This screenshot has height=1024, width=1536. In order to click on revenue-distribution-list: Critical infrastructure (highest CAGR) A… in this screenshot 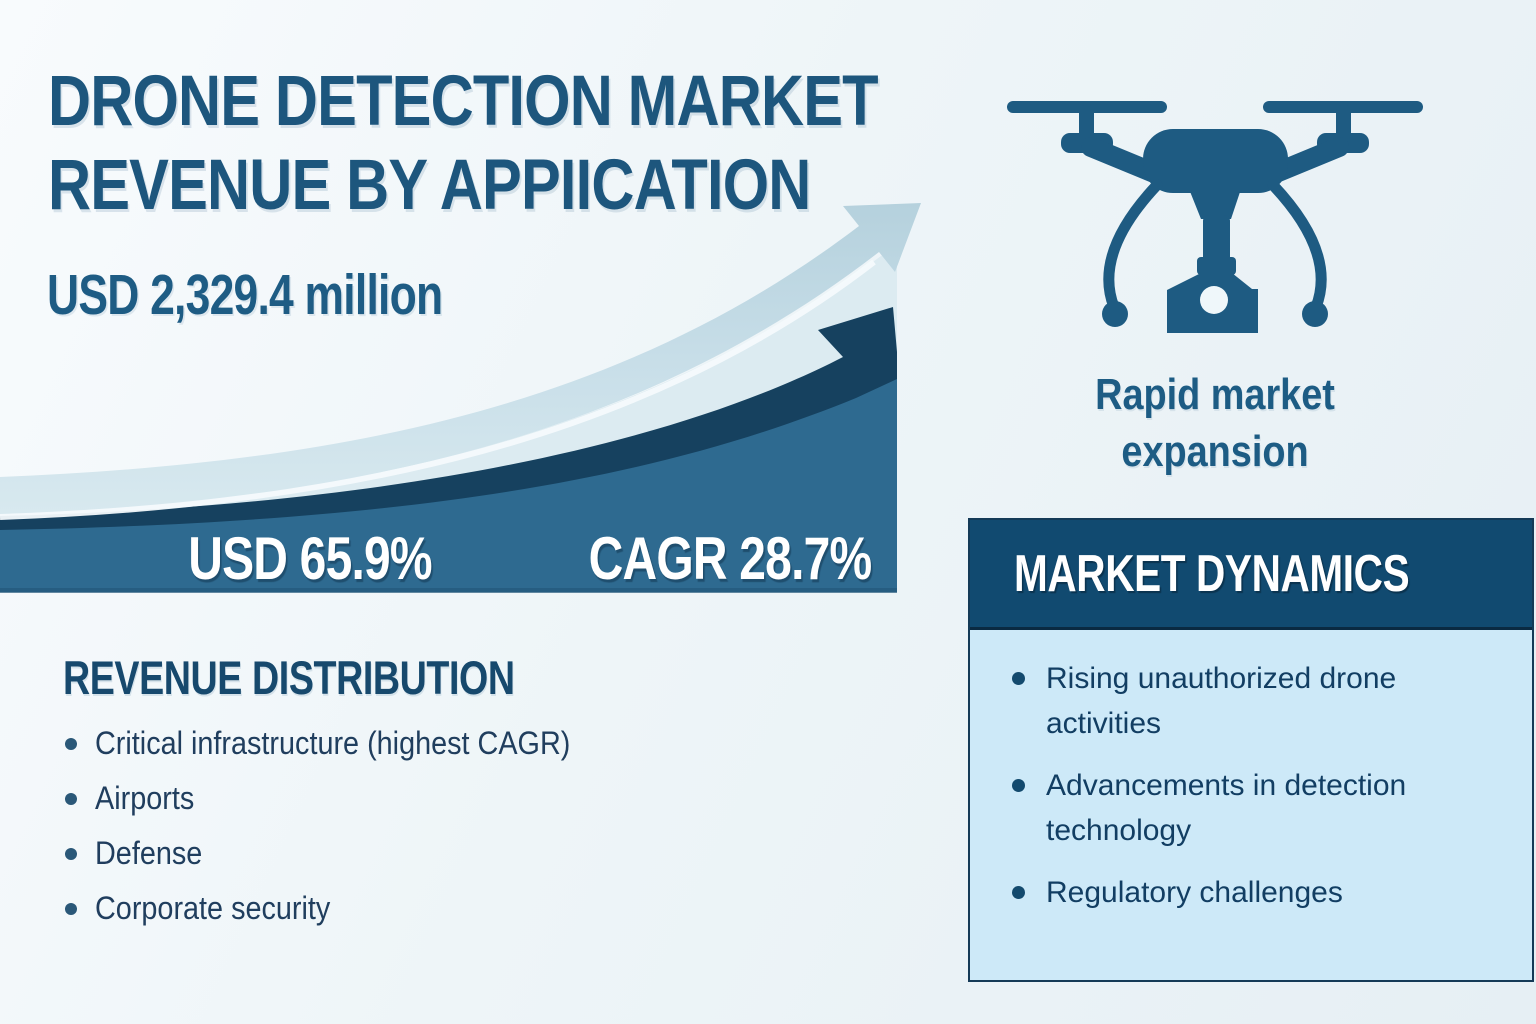, I will do `click(343, 826)`.